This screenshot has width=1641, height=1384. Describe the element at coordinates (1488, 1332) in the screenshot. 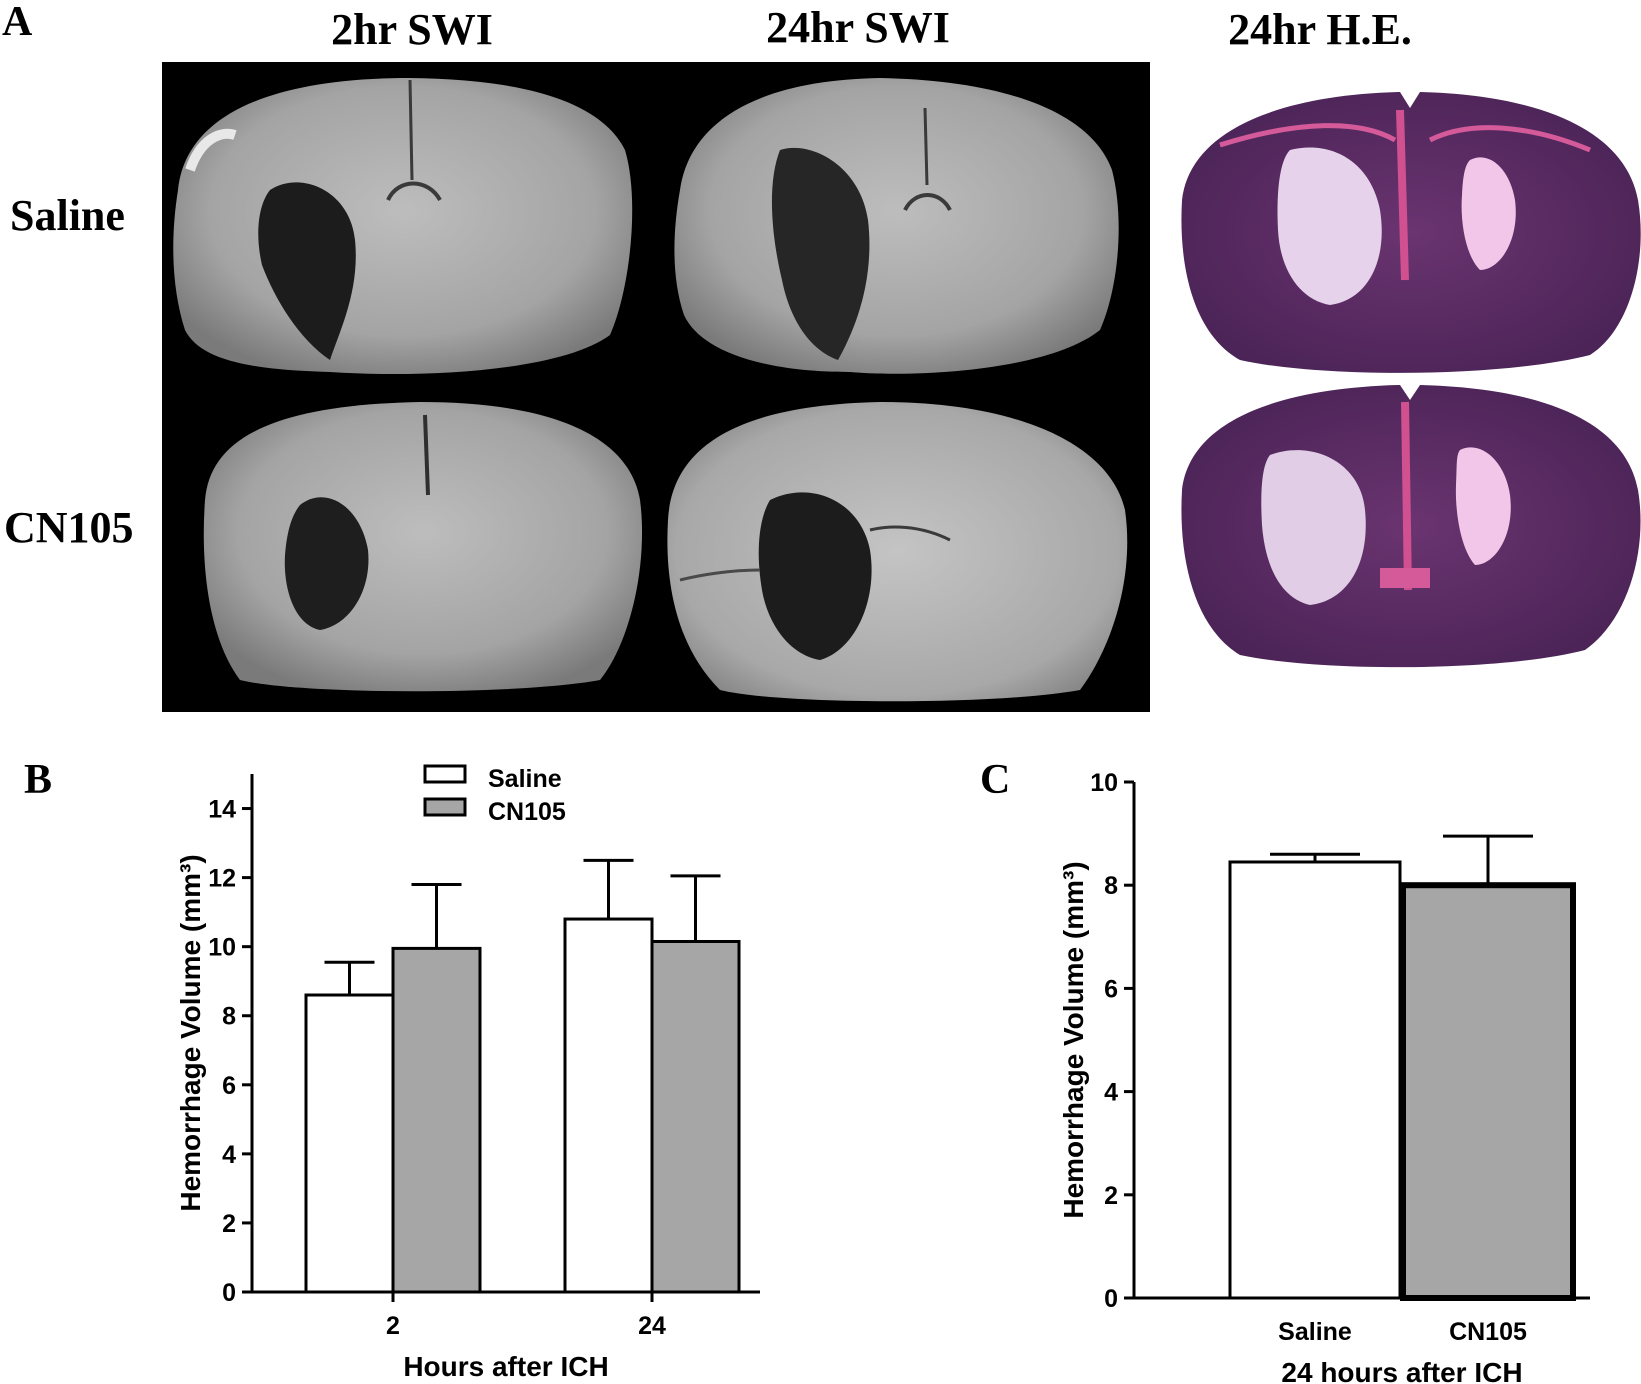

I see `x-tick-label: CN105` at that location.